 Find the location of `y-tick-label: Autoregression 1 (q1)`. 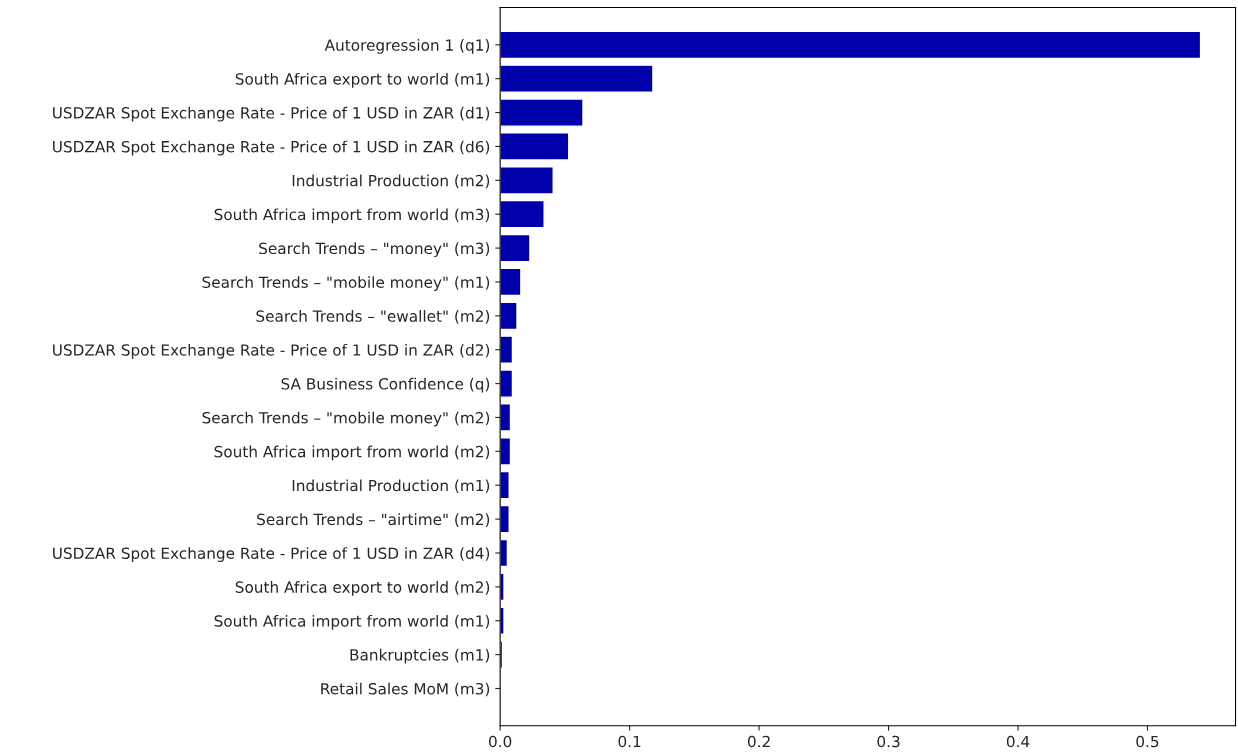

y-tick-label: Autoregression 1 (q1) is located at coordinates (407, 46).